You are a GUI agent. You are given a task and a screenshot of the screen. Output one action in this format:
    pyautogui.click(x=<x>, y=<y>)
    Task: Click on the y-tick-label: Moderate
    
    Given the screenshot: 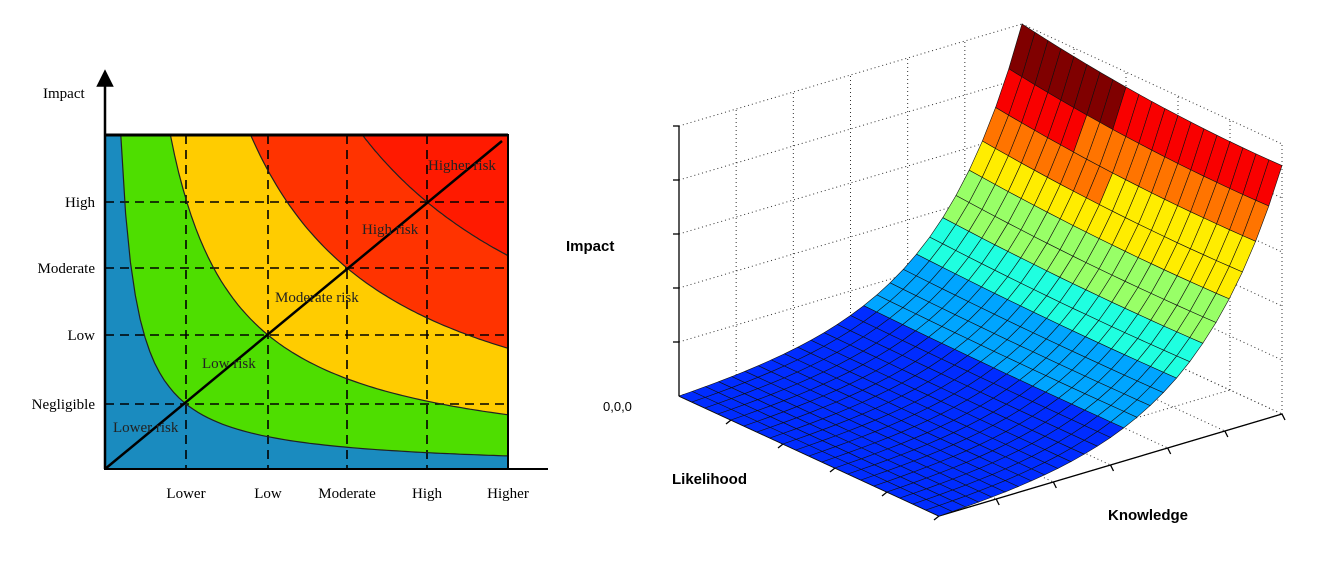 What is the action you would take?
    pyautogui.click(x=67, y=269)
    